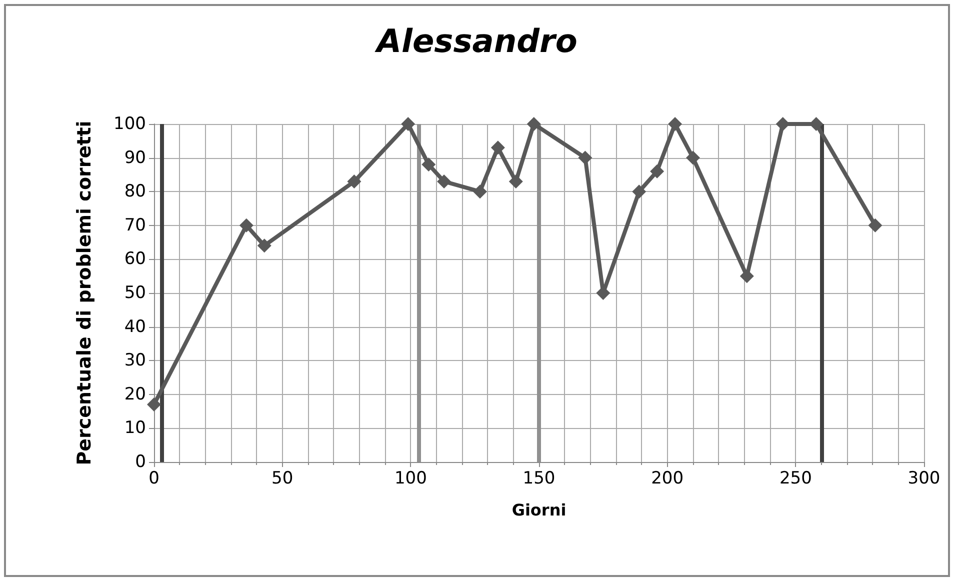 The image size is (956, 583). I want to click on x-tick-label: 300, so click(924, 478).